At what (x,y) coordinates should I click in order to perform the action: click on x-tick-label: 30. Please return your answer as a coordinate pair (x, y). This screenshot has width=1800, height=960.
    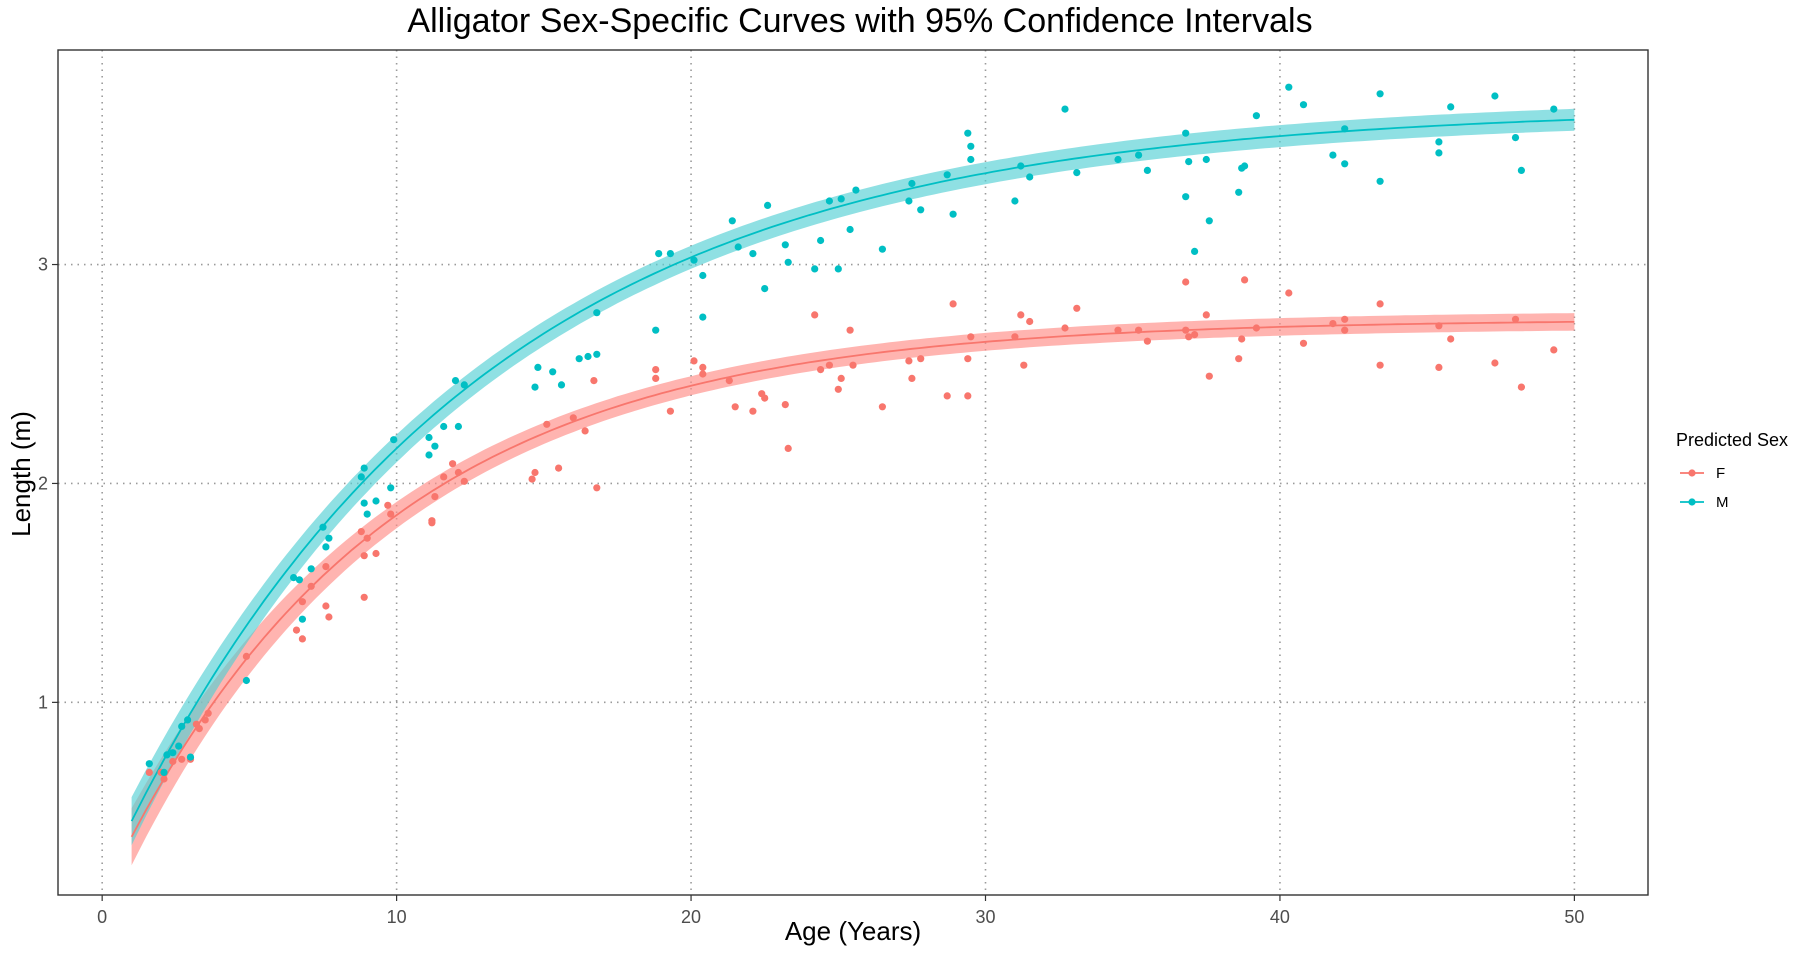
    Looking at the image, I should click on (985, 917).